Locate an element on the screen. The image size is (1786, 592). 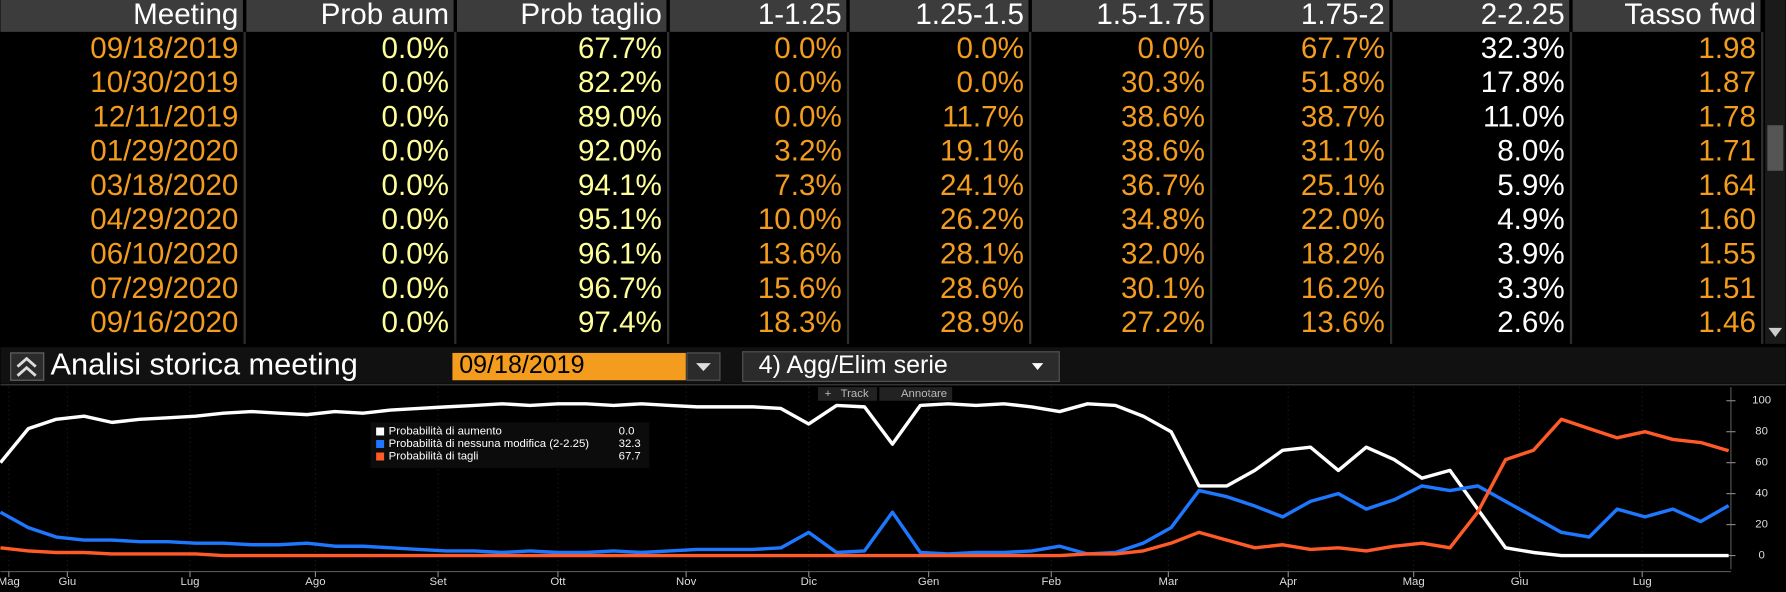
table-cell: 1.51 is located at coordinates (1727, 288).